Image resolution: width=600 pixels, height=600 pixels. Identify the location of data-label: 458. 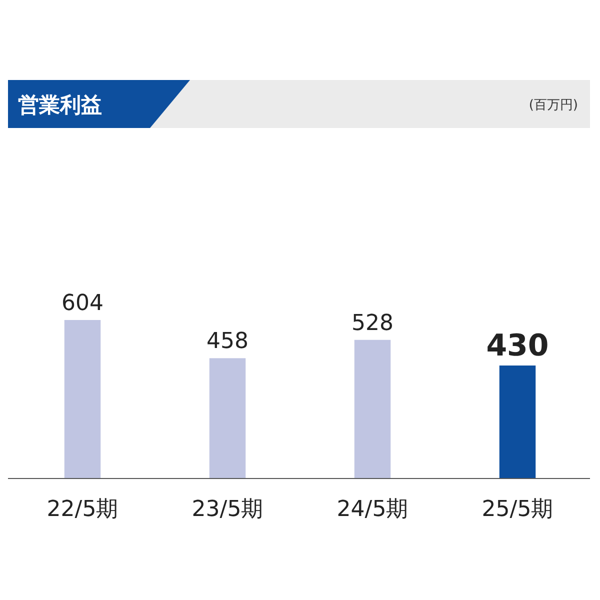
(227, 341).